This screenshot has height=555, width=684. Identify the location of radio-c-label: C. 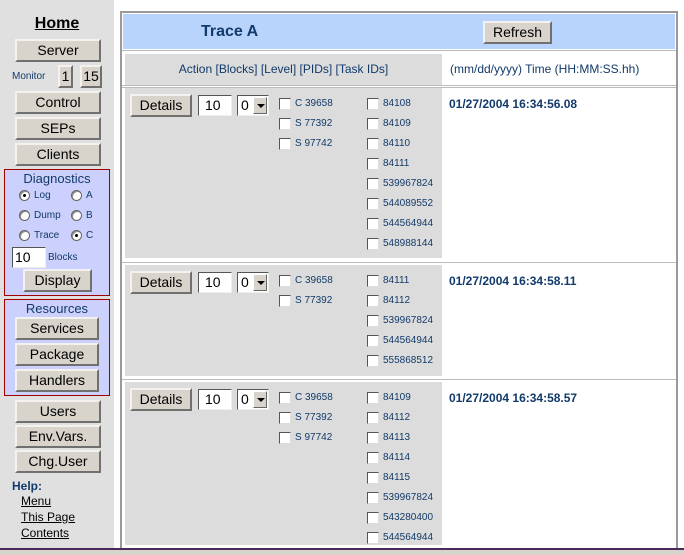
(90, 235).